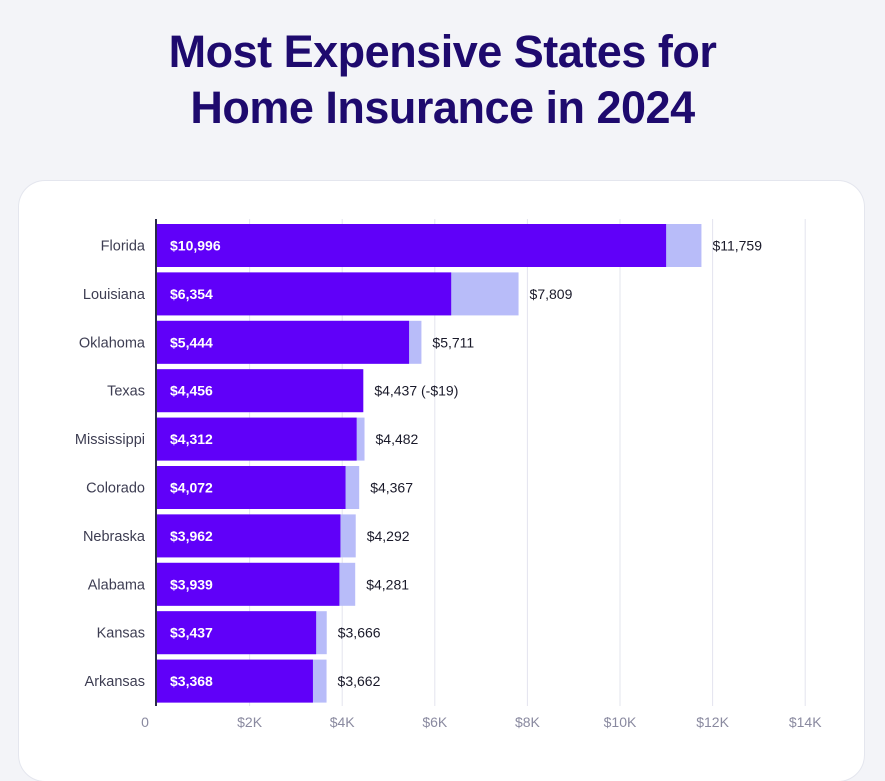 Image resolution: width=885 pixels, height=781 pixels. What do you see at coordinates (110, 440) in the screenshot?
I see `category-label: Mississippi` at bounding box center [110, 440].